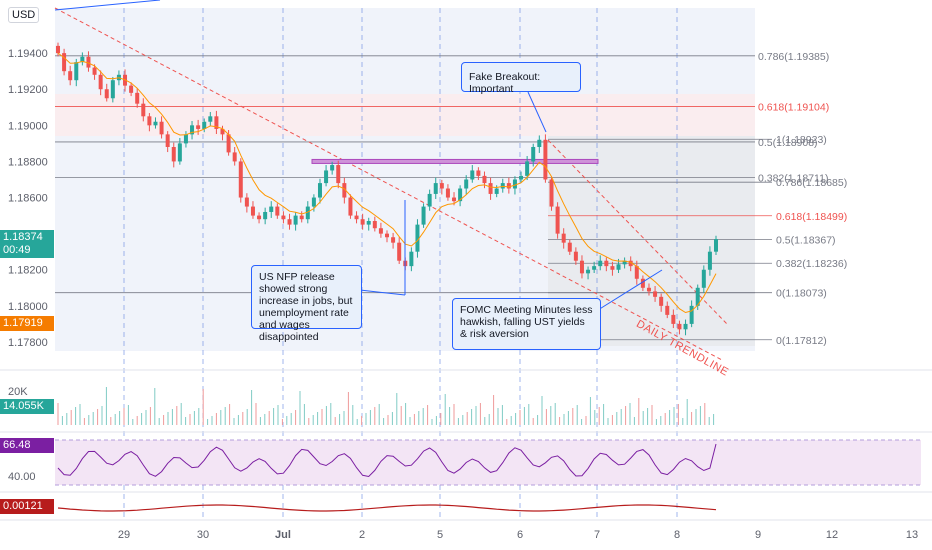  What do you see at coordinates (793, 179) in the screenshot?
I see `level-label: 0.382(1.18711)` at bounding box center [793, 179].